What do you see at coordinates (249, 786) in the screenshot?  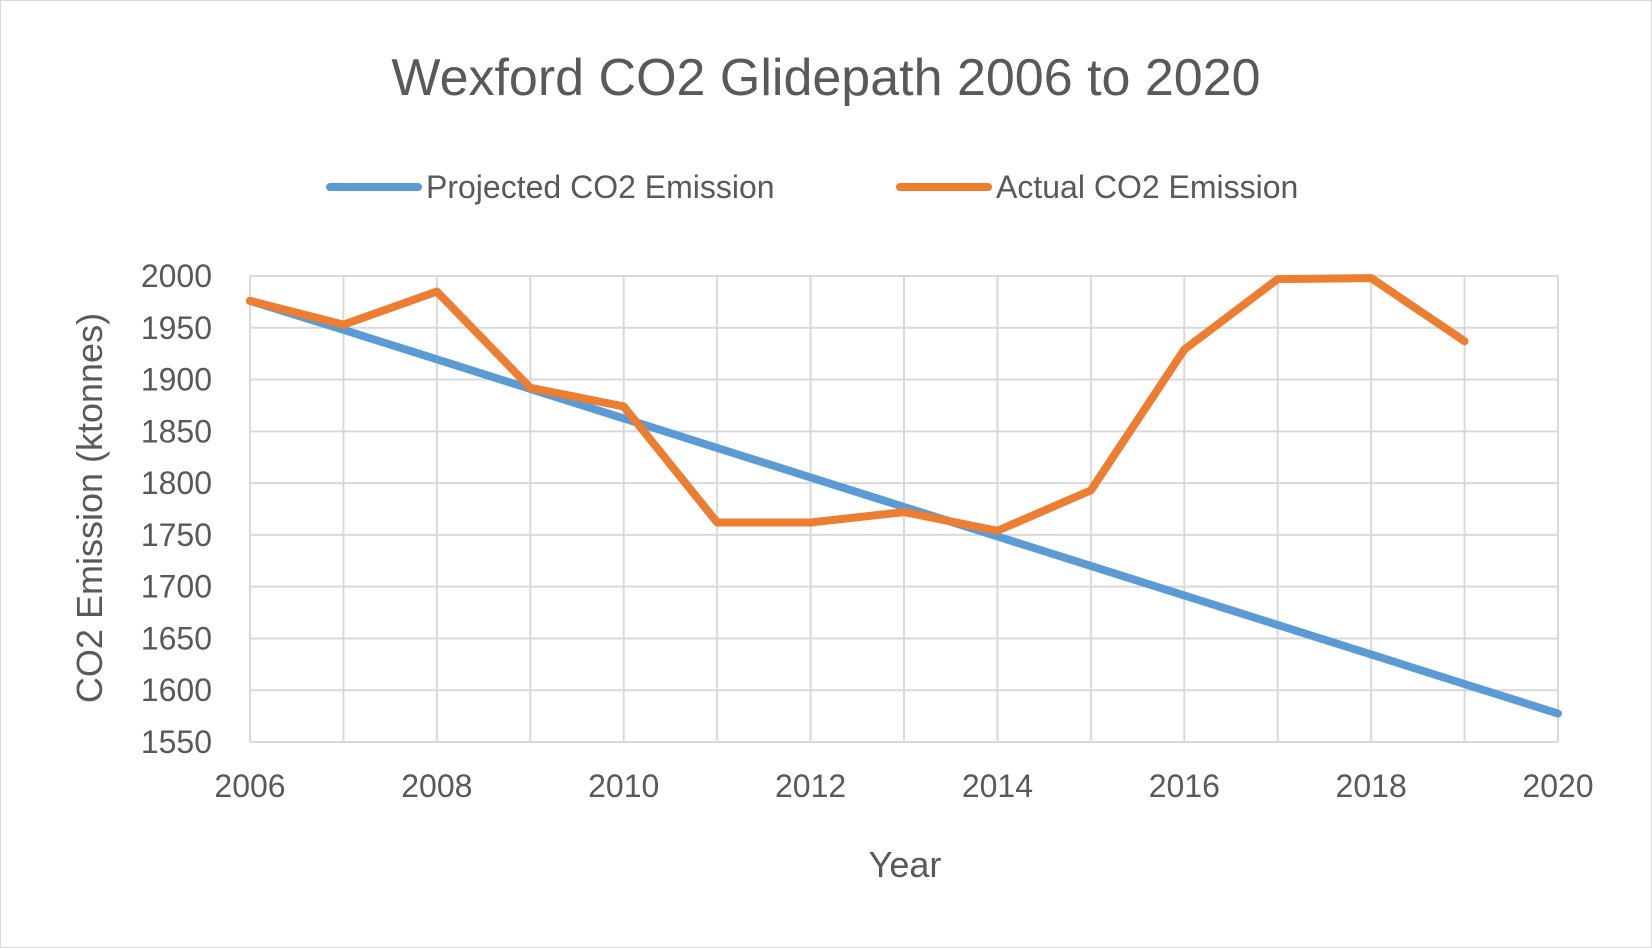 I see `x-tick-label: 2006` at bounding box center [249, 786].